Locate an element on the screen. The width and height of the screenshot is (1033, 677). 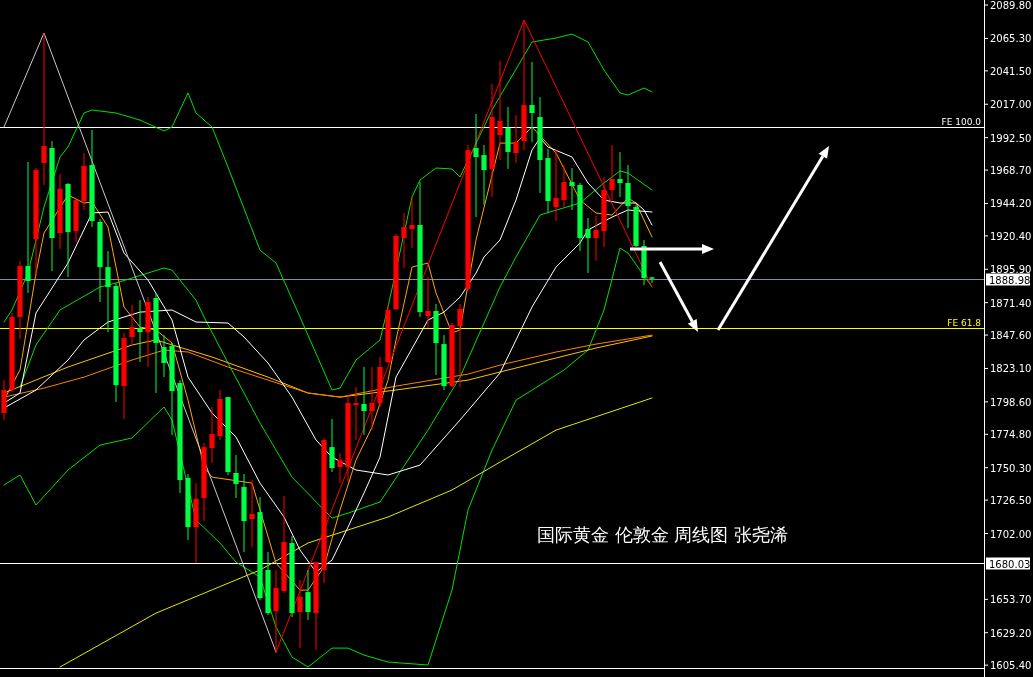
y-tick-label: 1895.90 is located at coordinates (1011, 270).